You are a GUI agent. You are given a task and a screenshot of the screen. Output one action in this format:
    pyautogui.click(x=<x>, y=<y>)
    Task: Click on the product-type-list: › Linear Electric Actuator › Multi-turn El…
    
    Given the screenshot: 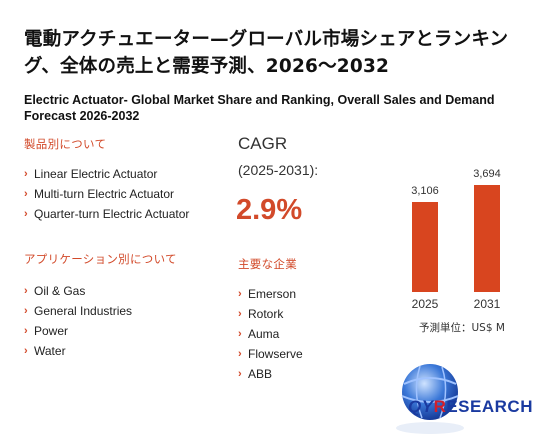 What is the action you would take?
    pyautogui.click(x=106, y=194)
    